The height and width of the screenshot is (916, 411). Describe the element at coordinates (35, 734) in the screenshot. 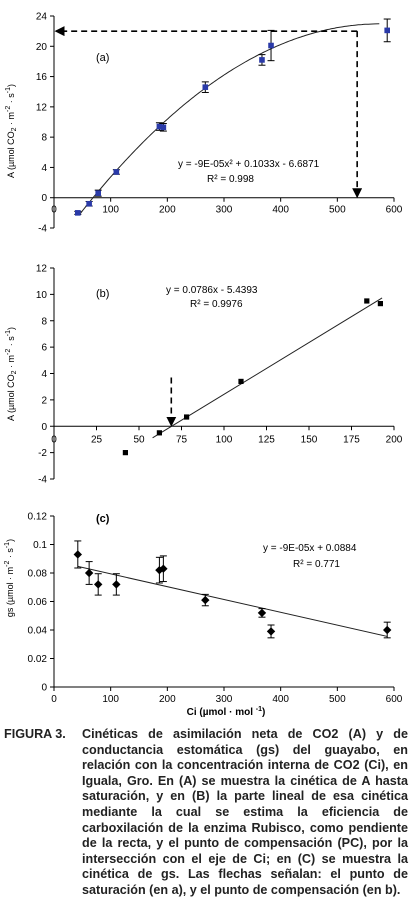

I see `caption-label: FIGURA 3.` at that location.